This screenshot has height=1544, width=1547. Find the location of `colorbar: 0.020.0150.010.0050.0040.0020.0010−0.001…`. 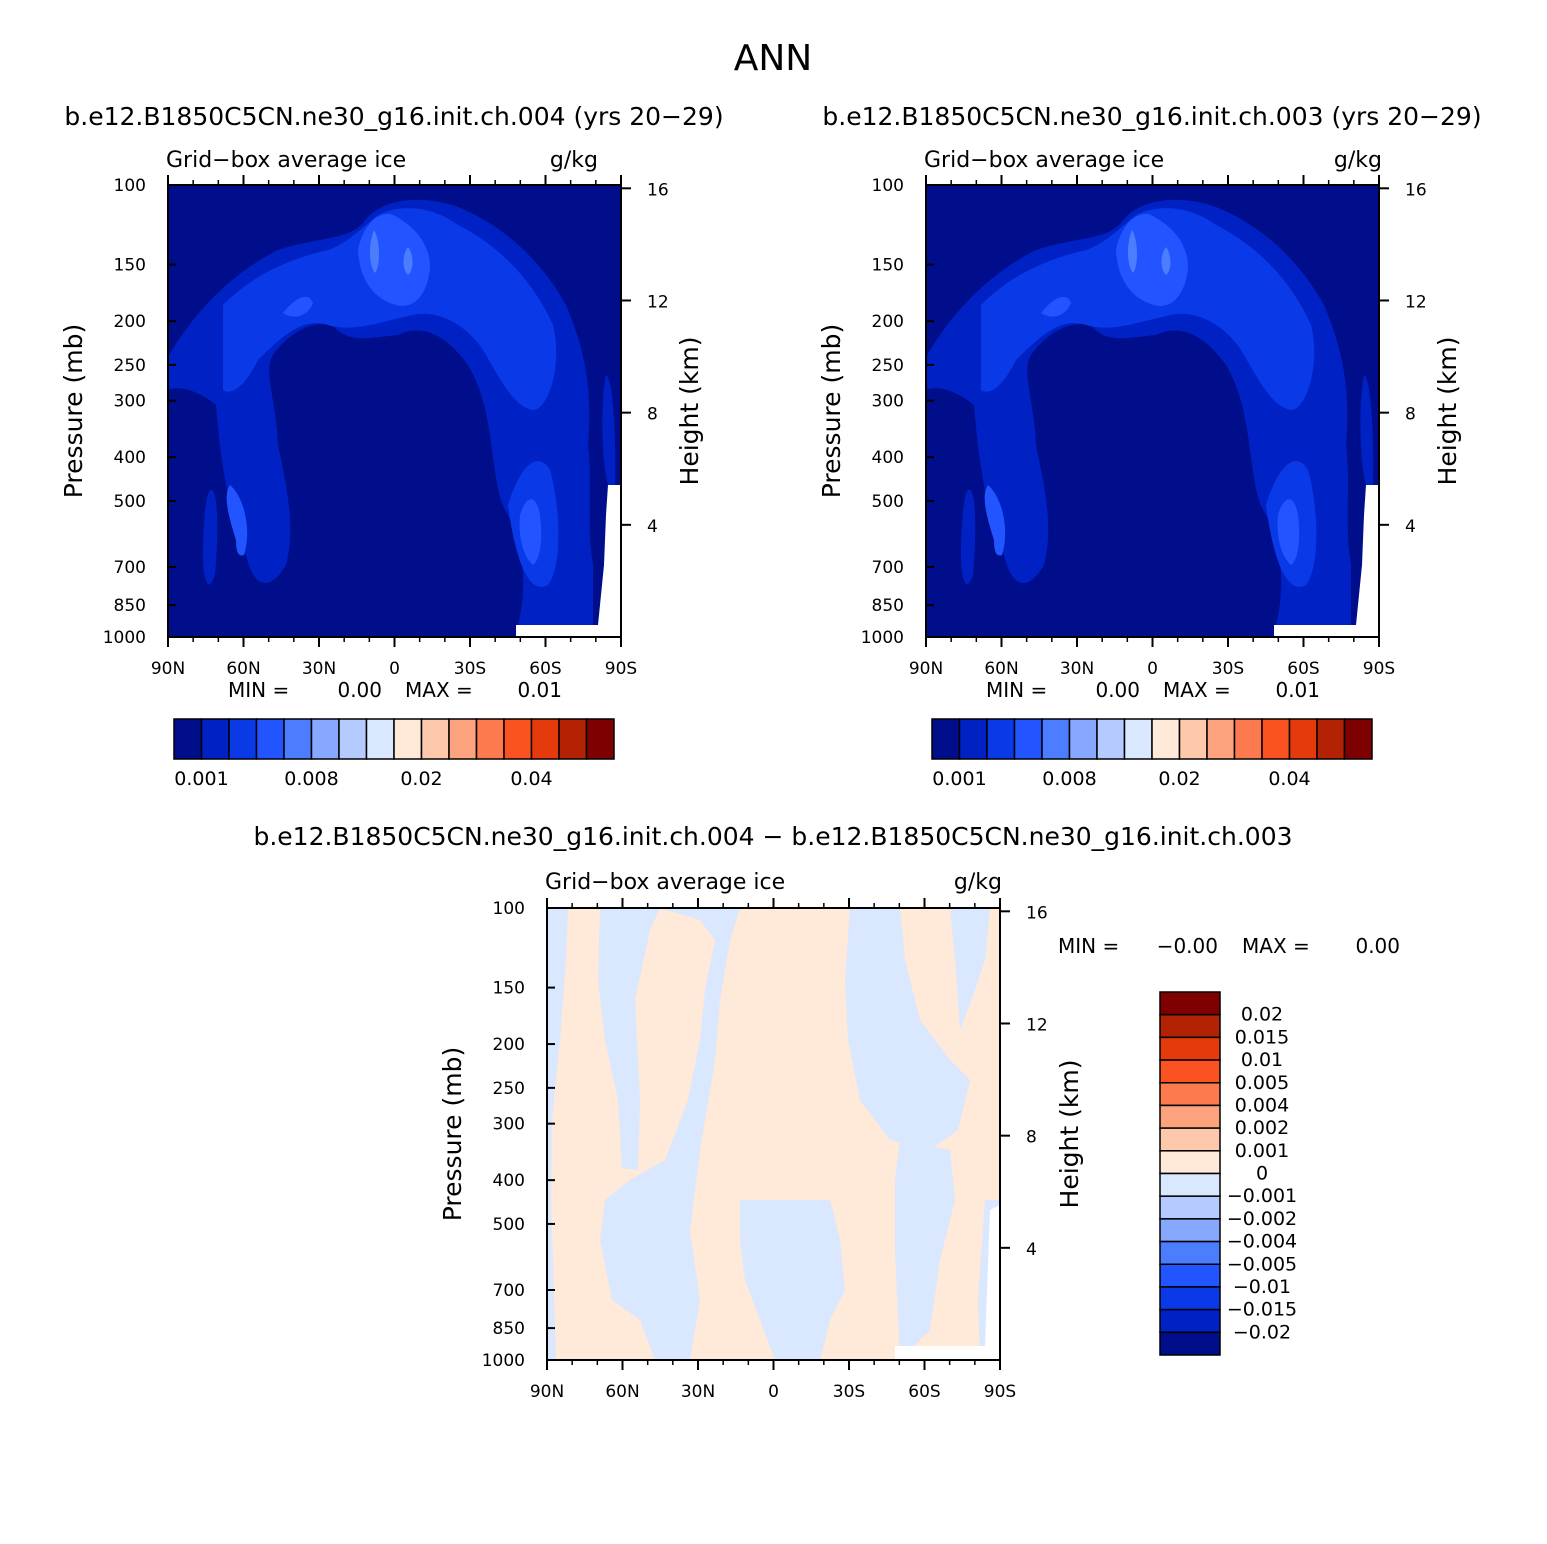

colorbar: 0.020.0150.010.0050.0040.0020.0010−0.001… is located at coordinates (1228, 1173).